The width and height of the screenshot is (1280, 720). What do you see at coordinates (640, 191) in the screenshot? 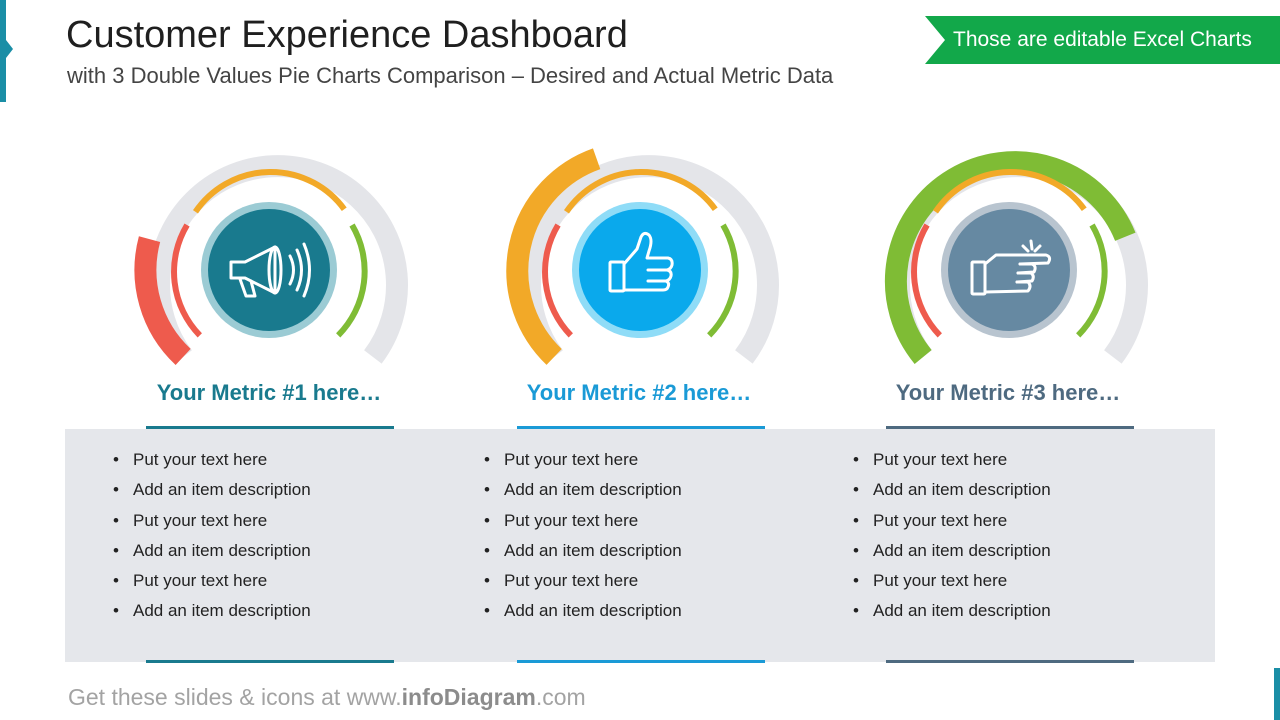
I see `gauge-2-inner-orange` at bounding box center [640, 191].